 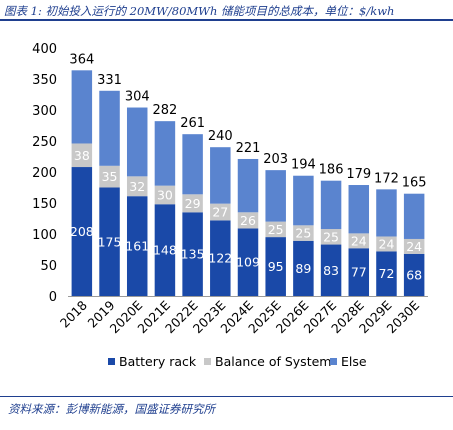 I want to click on segment-data-label: 122, so click(x=220, y=258).